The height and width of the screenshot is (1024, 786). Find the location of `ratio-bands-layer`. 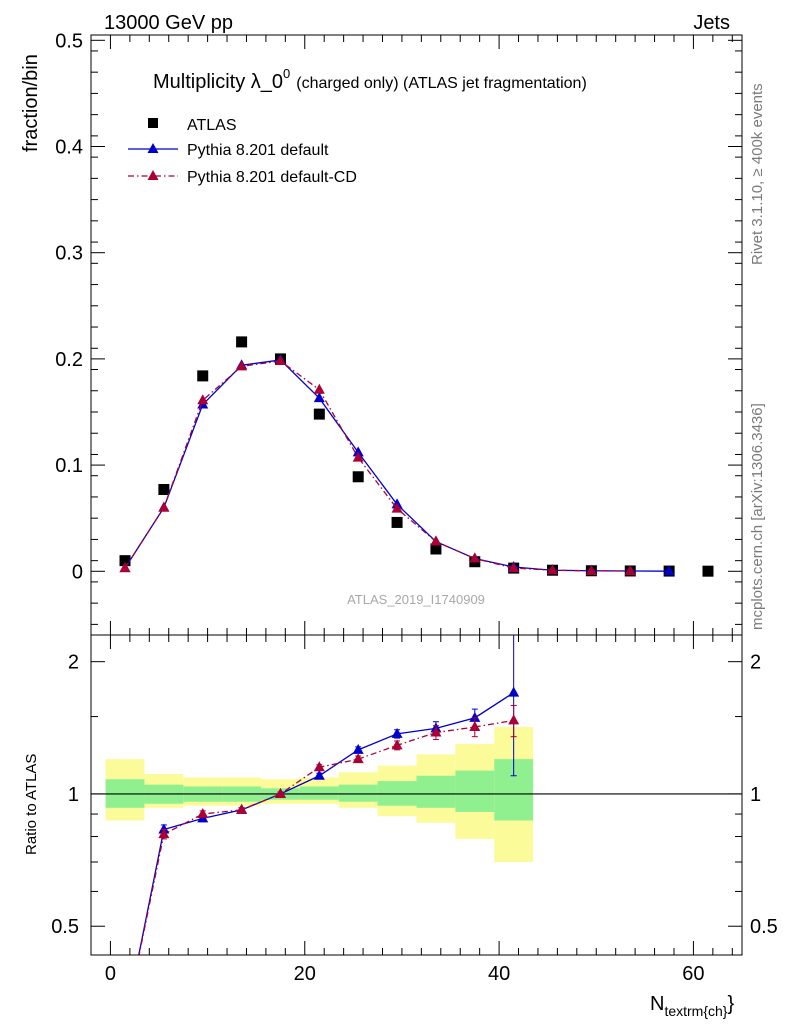

ratio-bands-layer is located at coordinates (416, 795).